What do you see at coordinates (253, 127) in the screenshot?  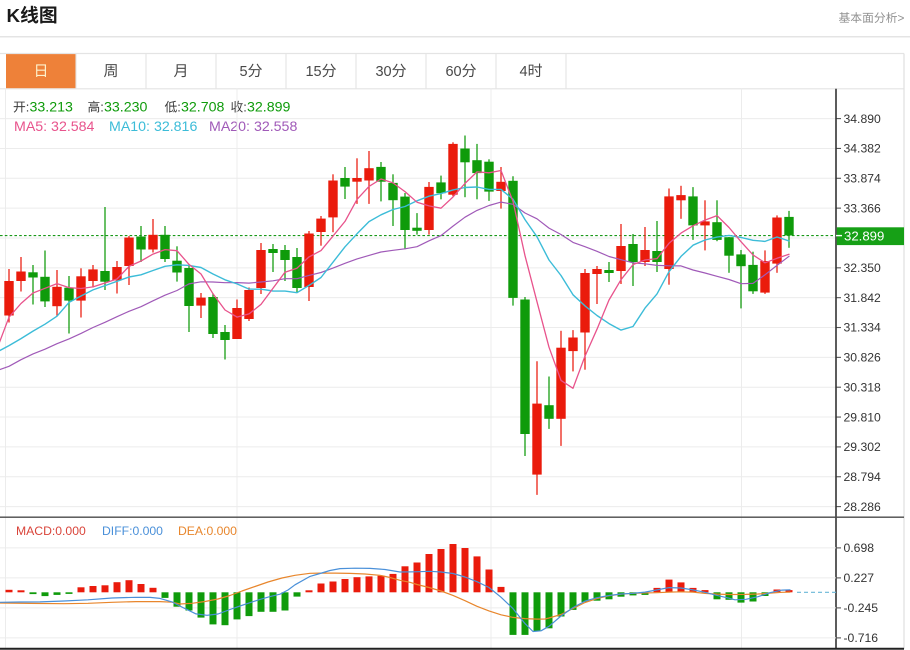 I see `svg-text: MA20: 32.558` at bounding box center [253, 127].